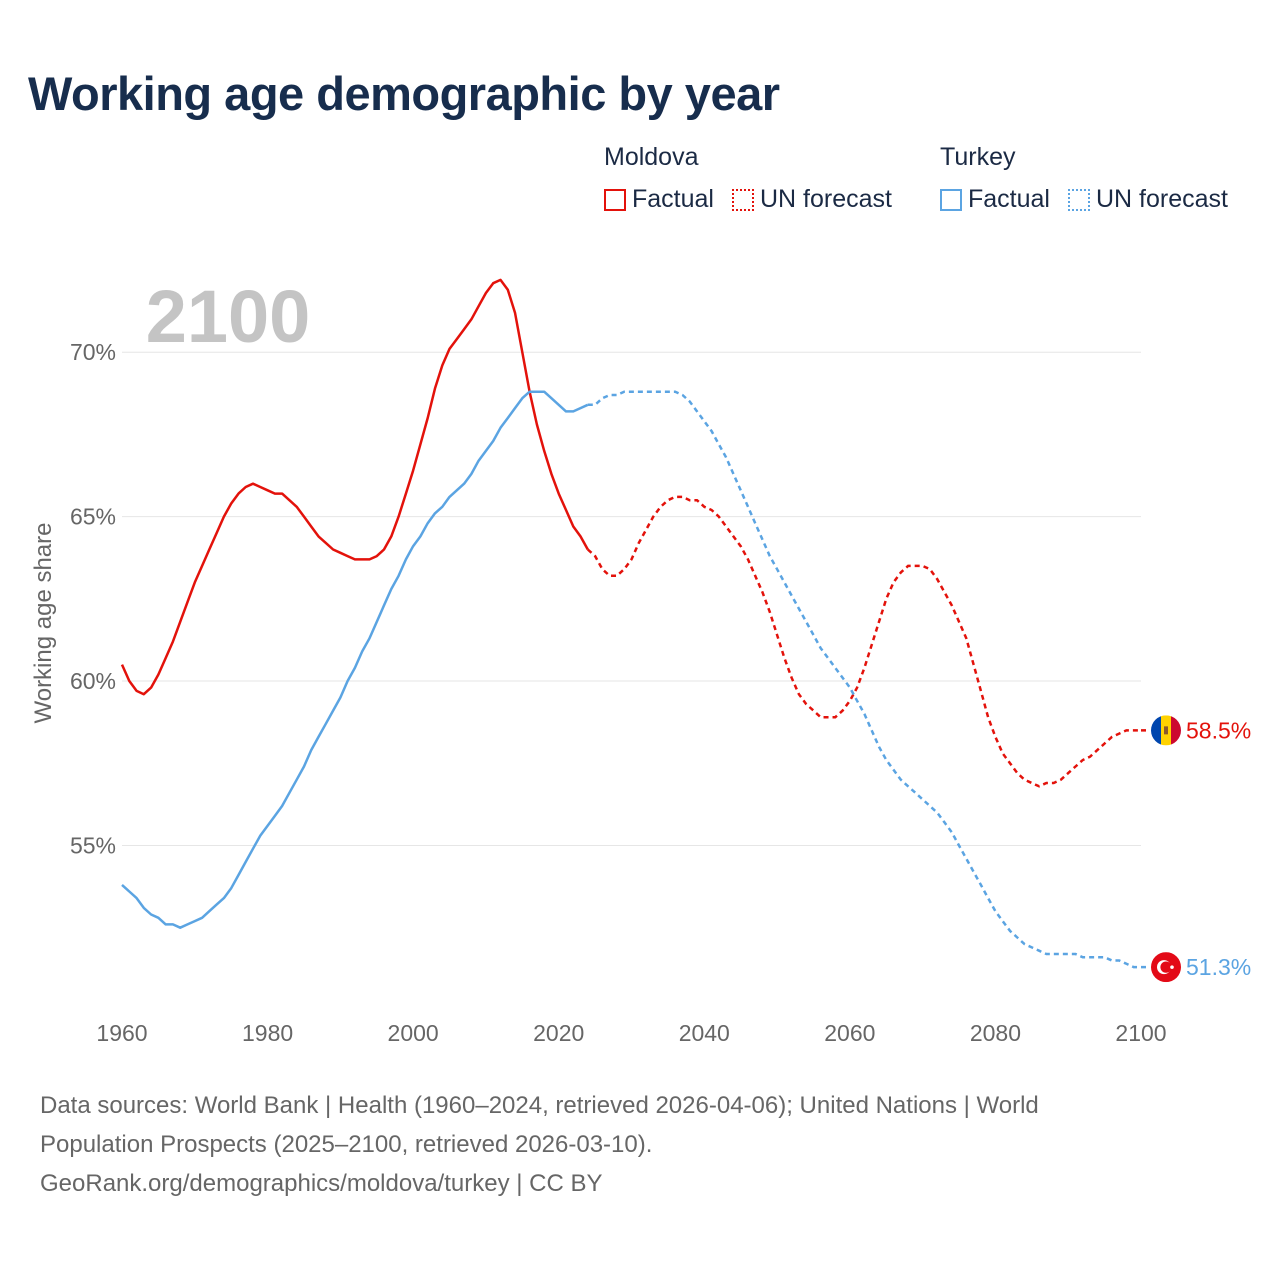 This screenshot has height=1280, width=1280. Describe the element at coordinates (228, 316) in the screenshot. I see `year-watermark: 2100` at that location.